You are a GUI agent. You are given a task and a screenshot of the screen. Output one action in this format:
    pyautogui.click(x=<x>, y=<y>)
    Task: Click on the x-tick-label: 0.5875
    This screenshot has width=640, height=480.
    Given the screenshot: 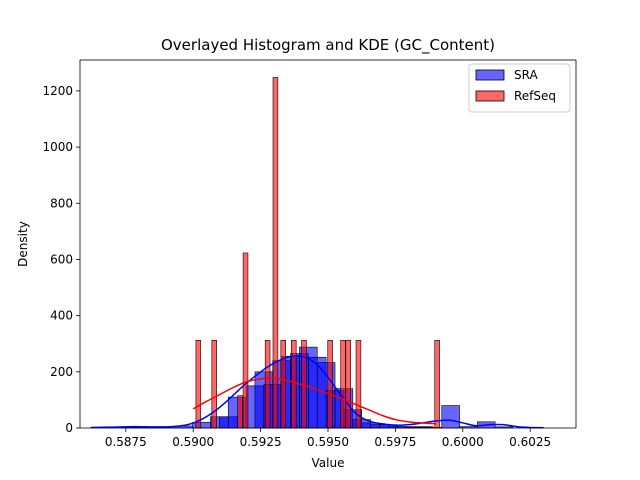 What is the action you would take?
    pyautogui.click(x=126, y=442)
    